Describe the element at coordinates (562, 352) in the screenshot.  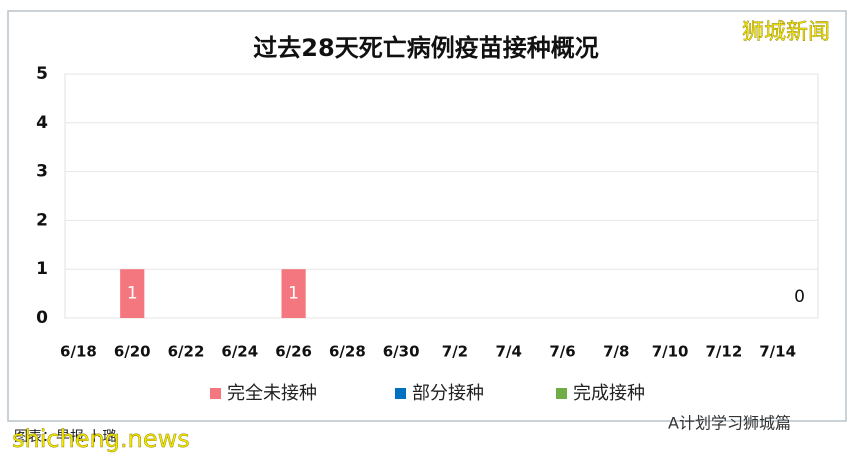
I see `x-tick-label: 7/6` at that location.